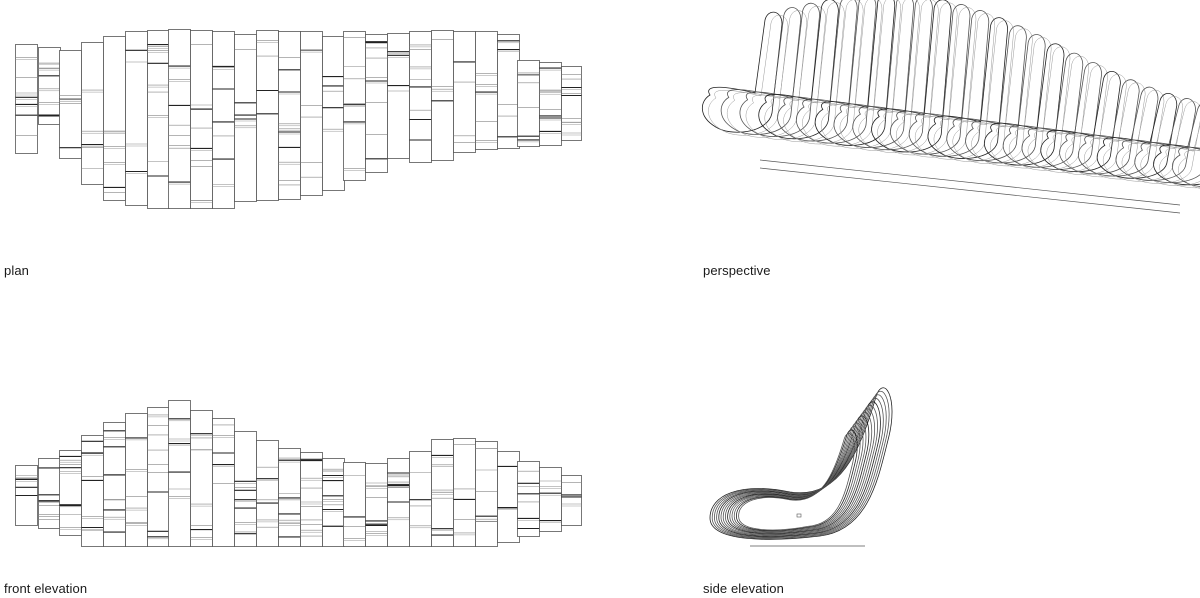 This screenshot has height=598, width=1200. Describe the element at coordinates (16, 270) in the screenshot. I see `plan-caption: plan` at that location.